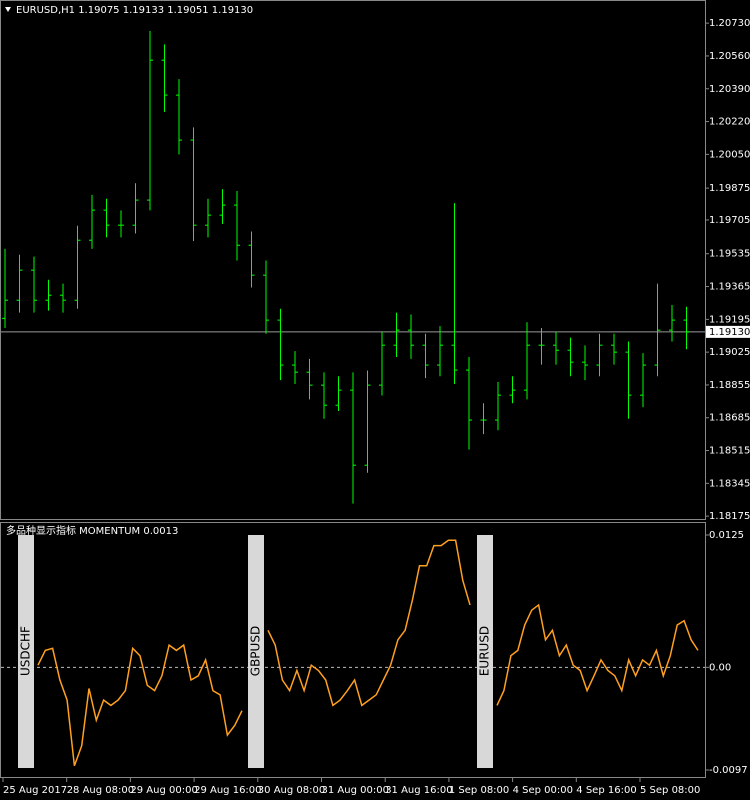  Describe the element at coordinates (728, 770) in the screenshot. I see `y-tick-label: -0.0097` at that location.